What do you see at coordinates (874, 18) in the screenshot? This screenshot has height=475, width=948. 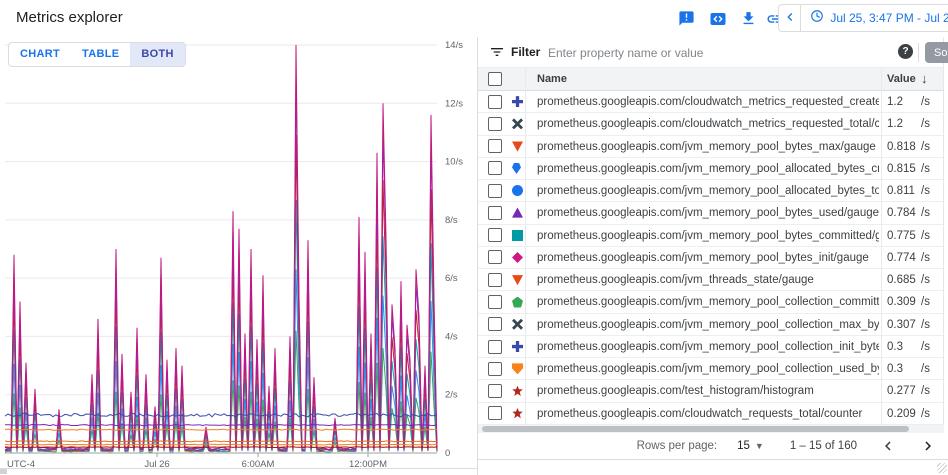 I see `time-range-button: Jul 25, 3:47 PM - Jul 26, 3:4` at bounding box center [874, 18].